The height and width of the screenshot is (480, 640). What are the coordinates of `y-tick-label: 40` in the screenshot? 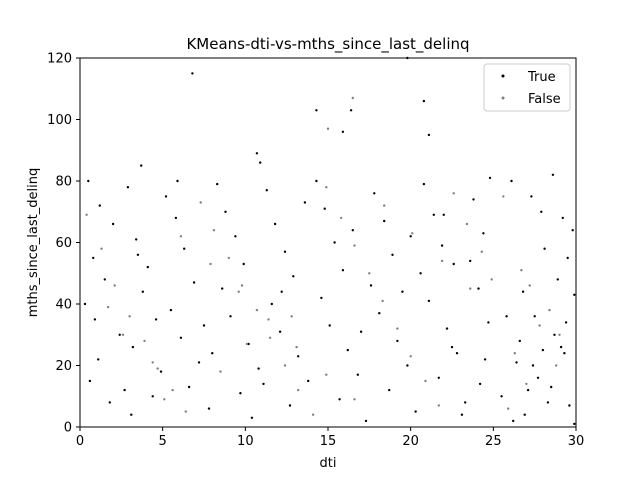 It's located at (63, 305).